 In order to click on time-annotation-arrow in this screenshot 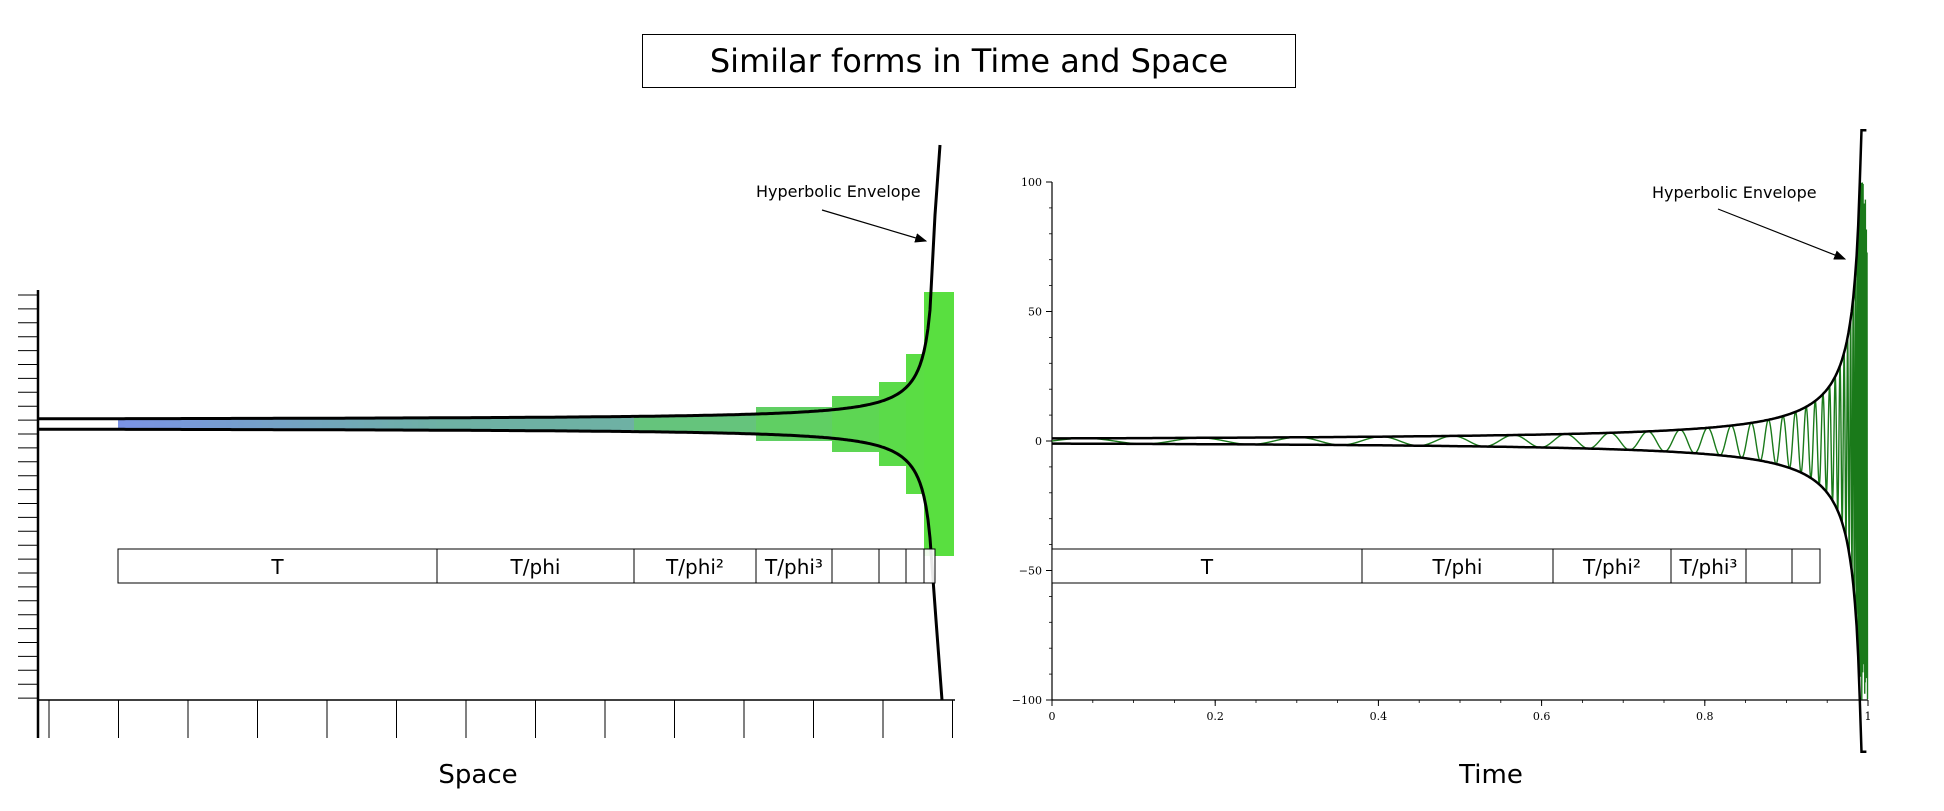, I will do `click(1782, 234)`.